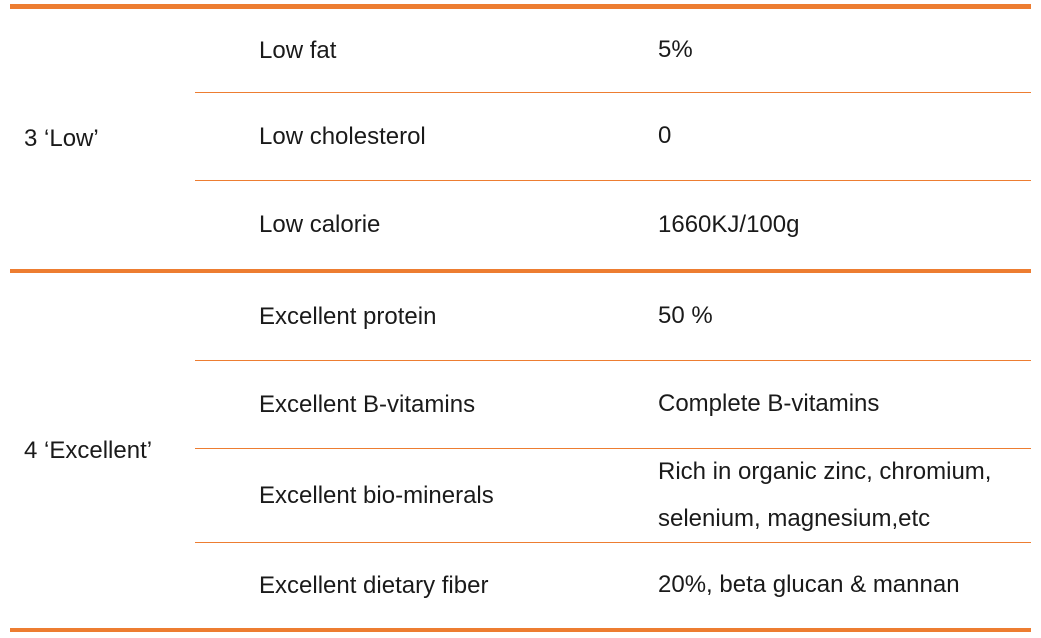 The image size is (1041, 638). What do you see at coordinates (613, 51) in the screenshot?
I see `table-row: Low fat 5%` at bounding box center [613, 51].